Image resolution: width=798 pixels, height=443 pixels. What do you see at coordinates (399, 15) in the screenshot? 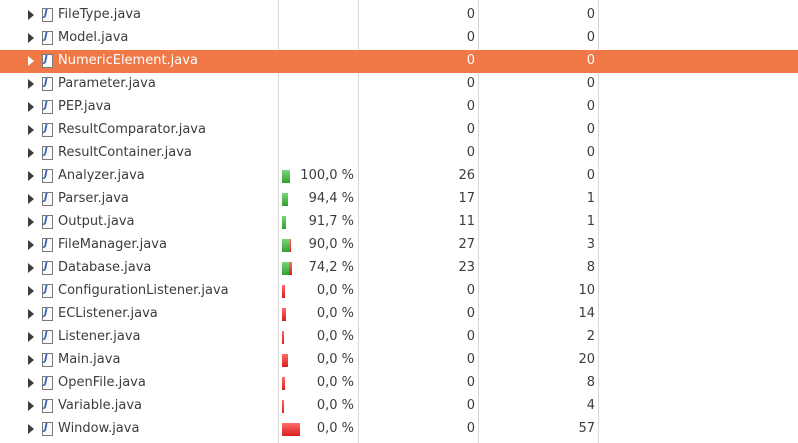
I see `tree-row: FileType.java 0 0` at bounding box center [399, 15].